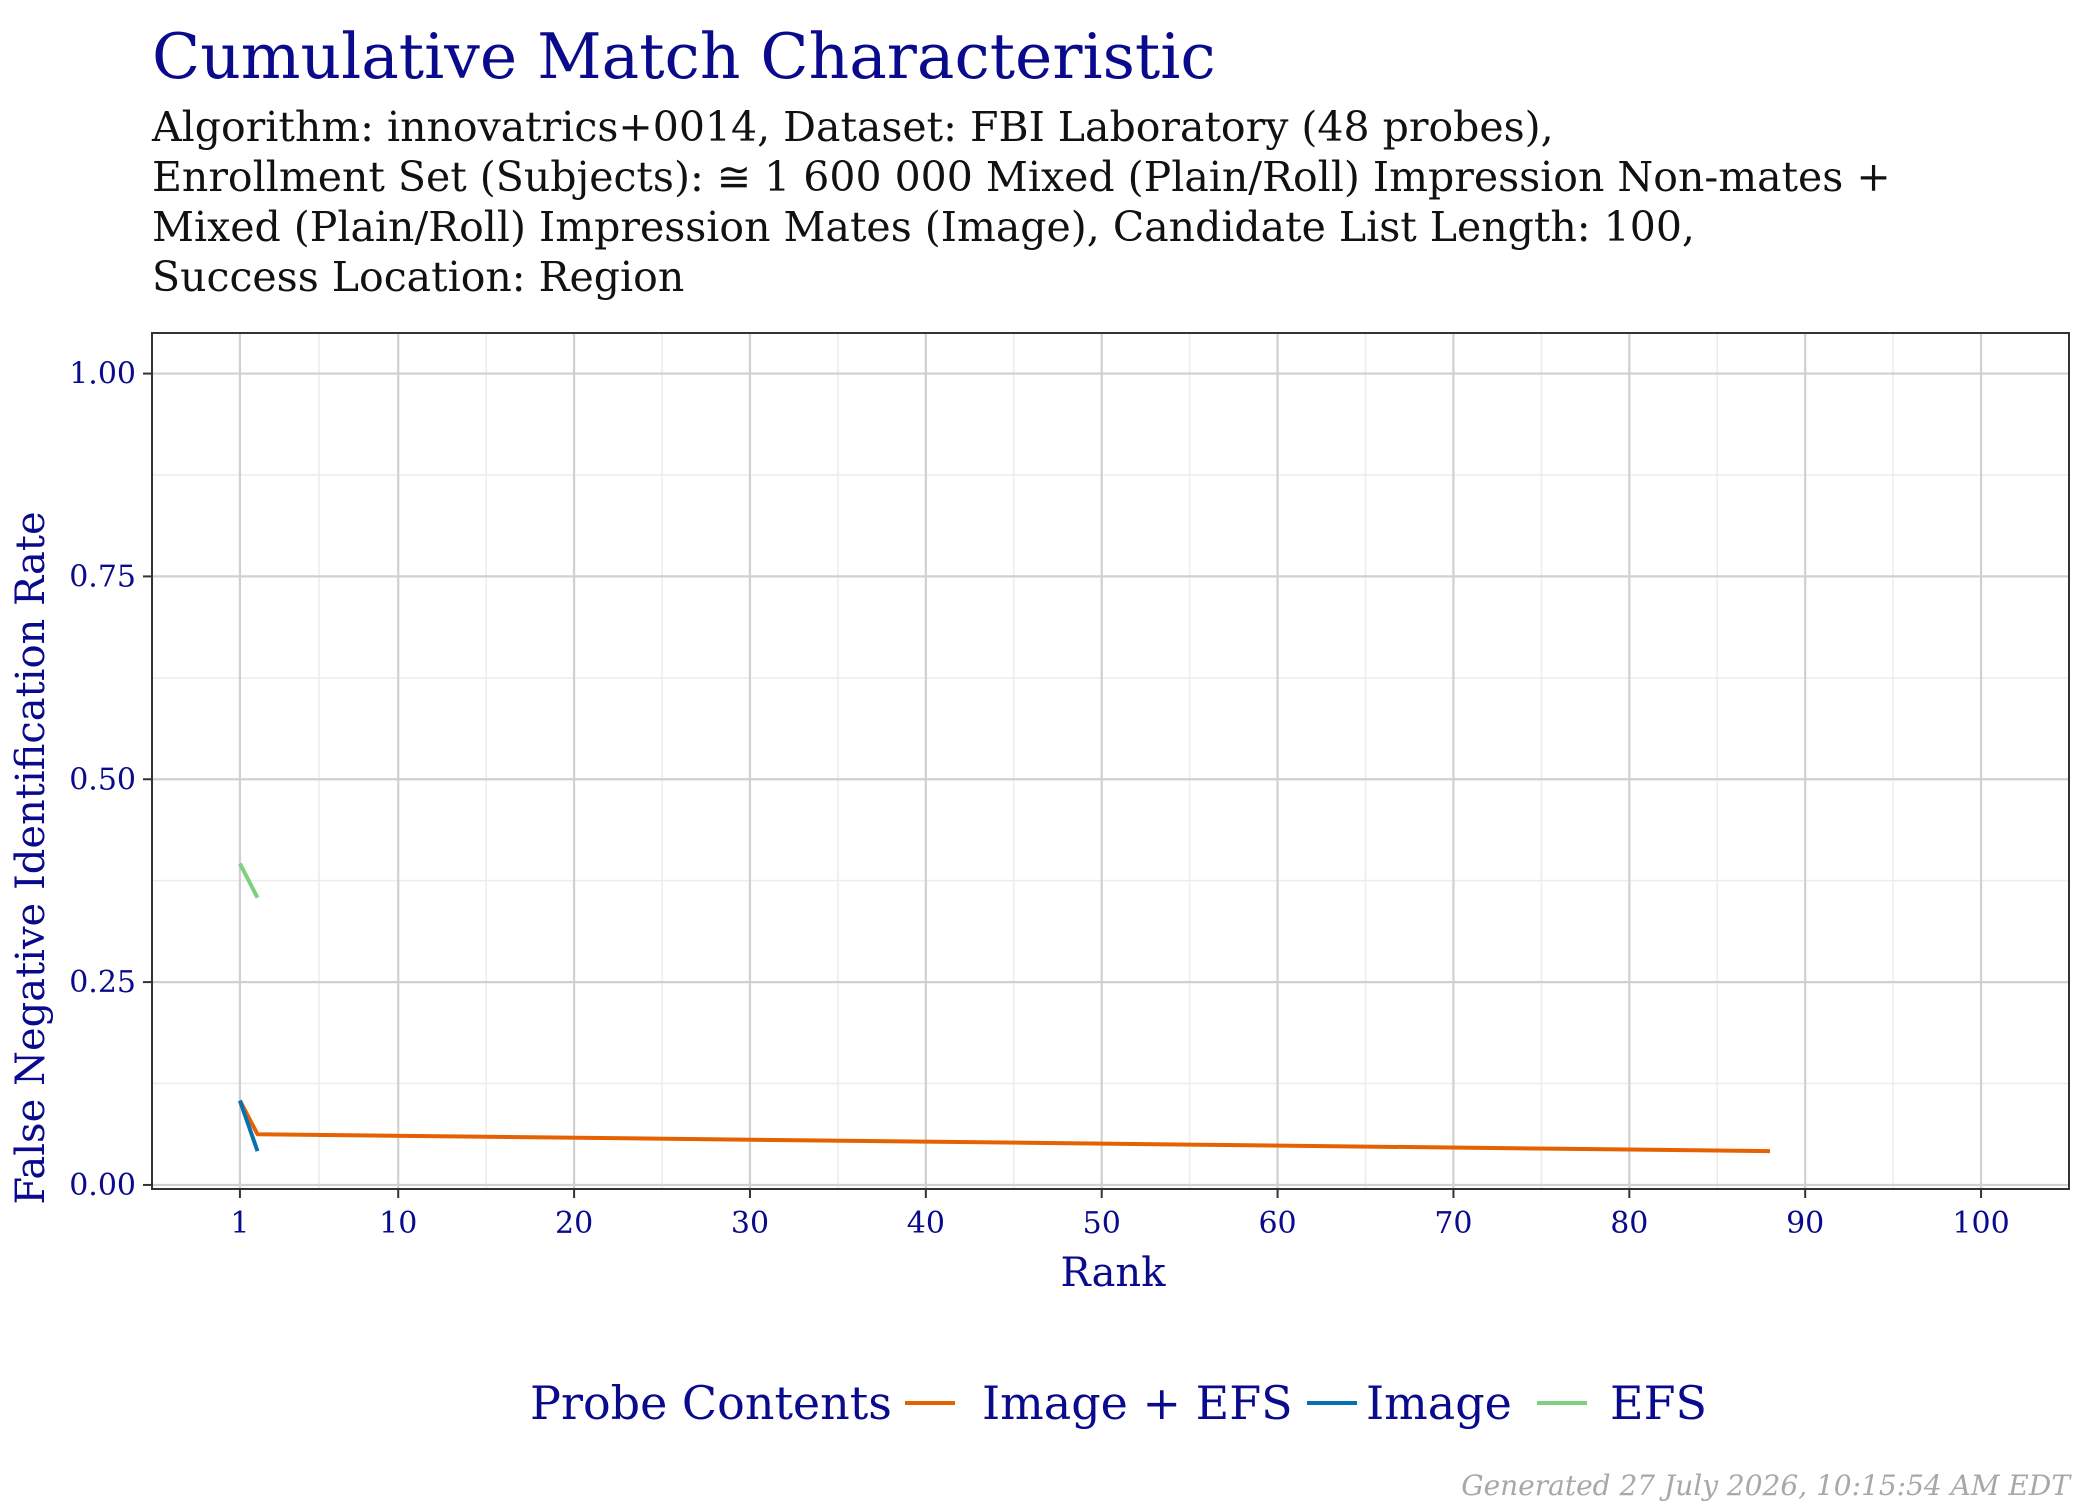 Image resolution: width=2100 pixels, height=1502 pixels. I want to click on series-line-image, so click(249, 1125).